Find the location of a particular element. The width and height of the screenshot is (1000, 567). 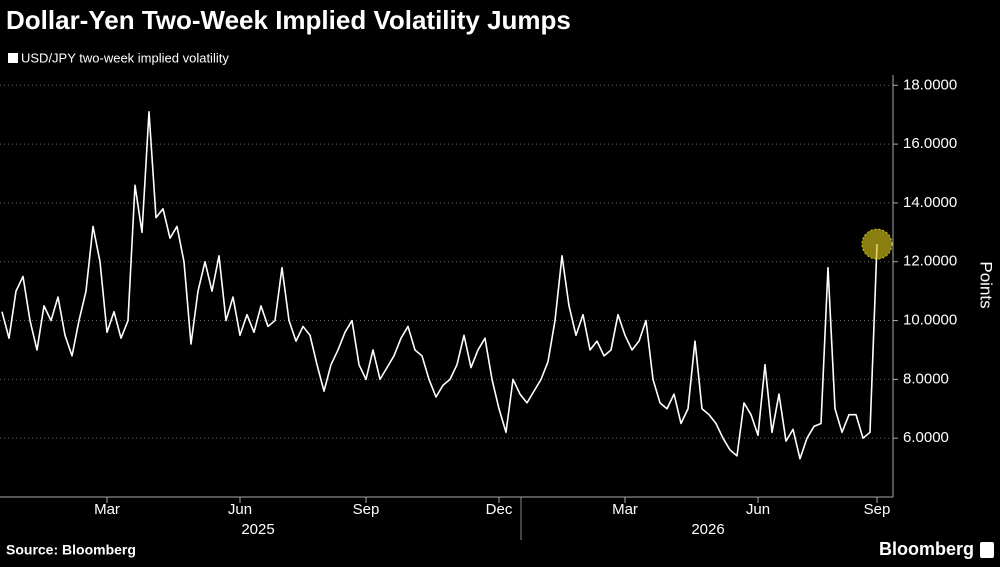

brand: Bloomberg is located at coordinates (926, 549).